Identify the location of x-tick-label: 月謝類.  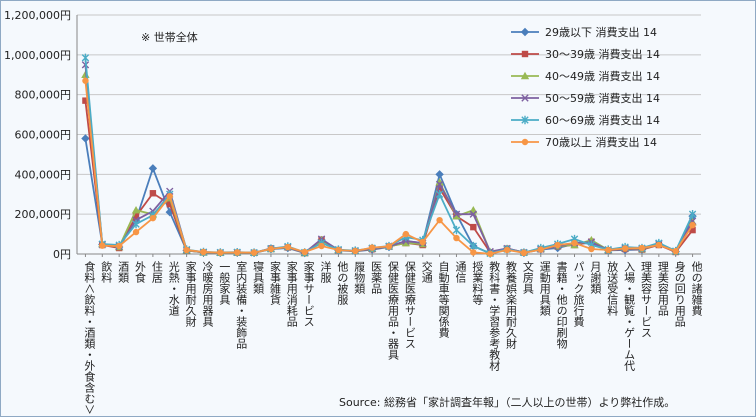
(595, 278).